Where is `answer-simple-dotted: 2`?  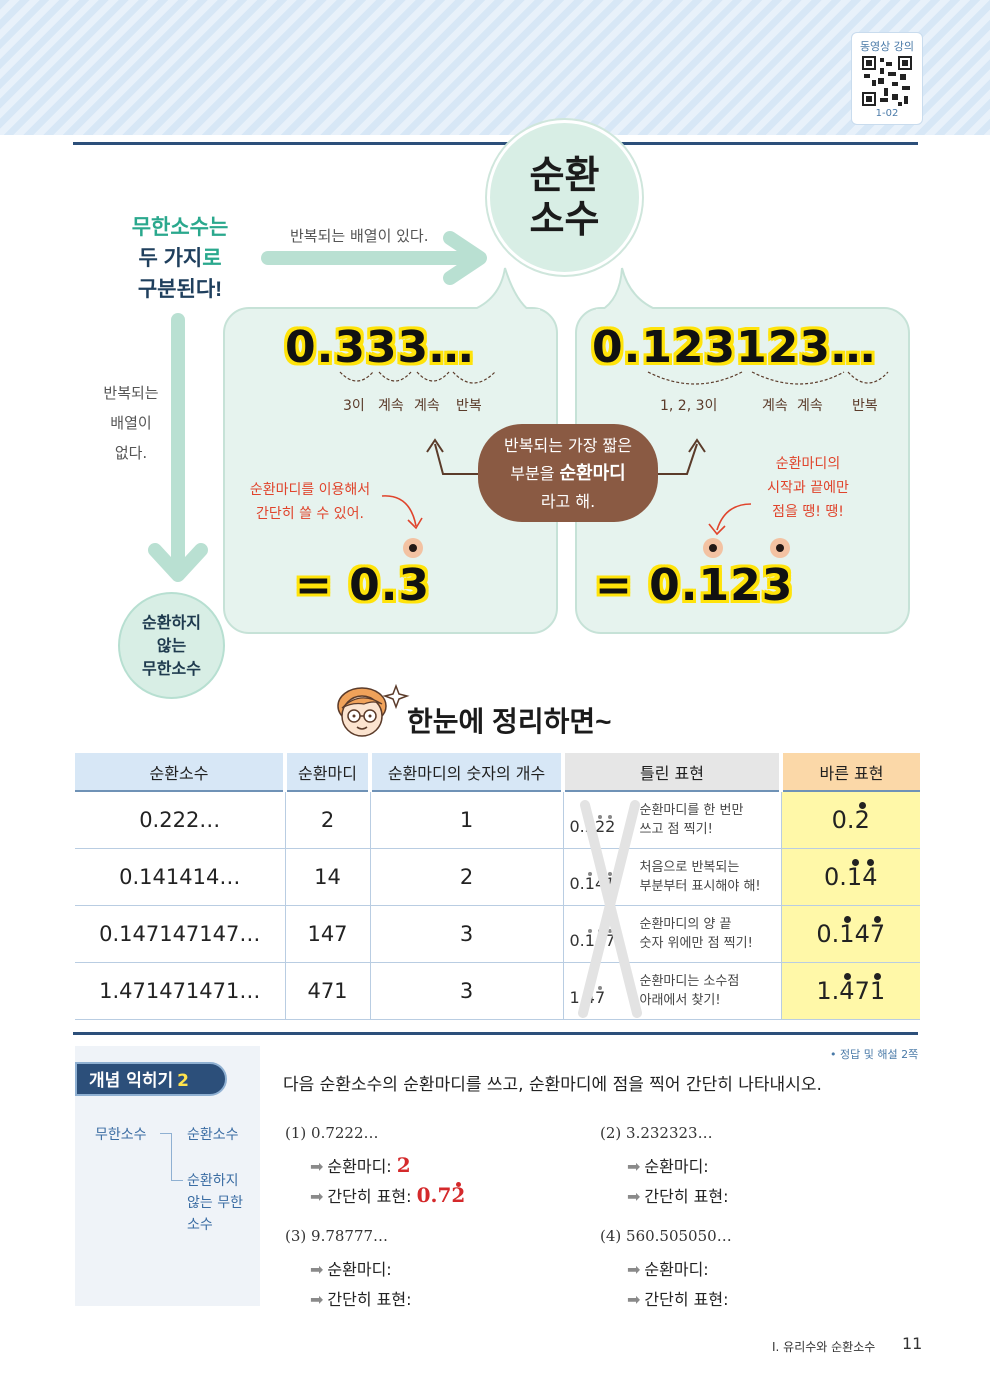
answer-simple-dotted: 2 is located at coordinates (458, 1194).